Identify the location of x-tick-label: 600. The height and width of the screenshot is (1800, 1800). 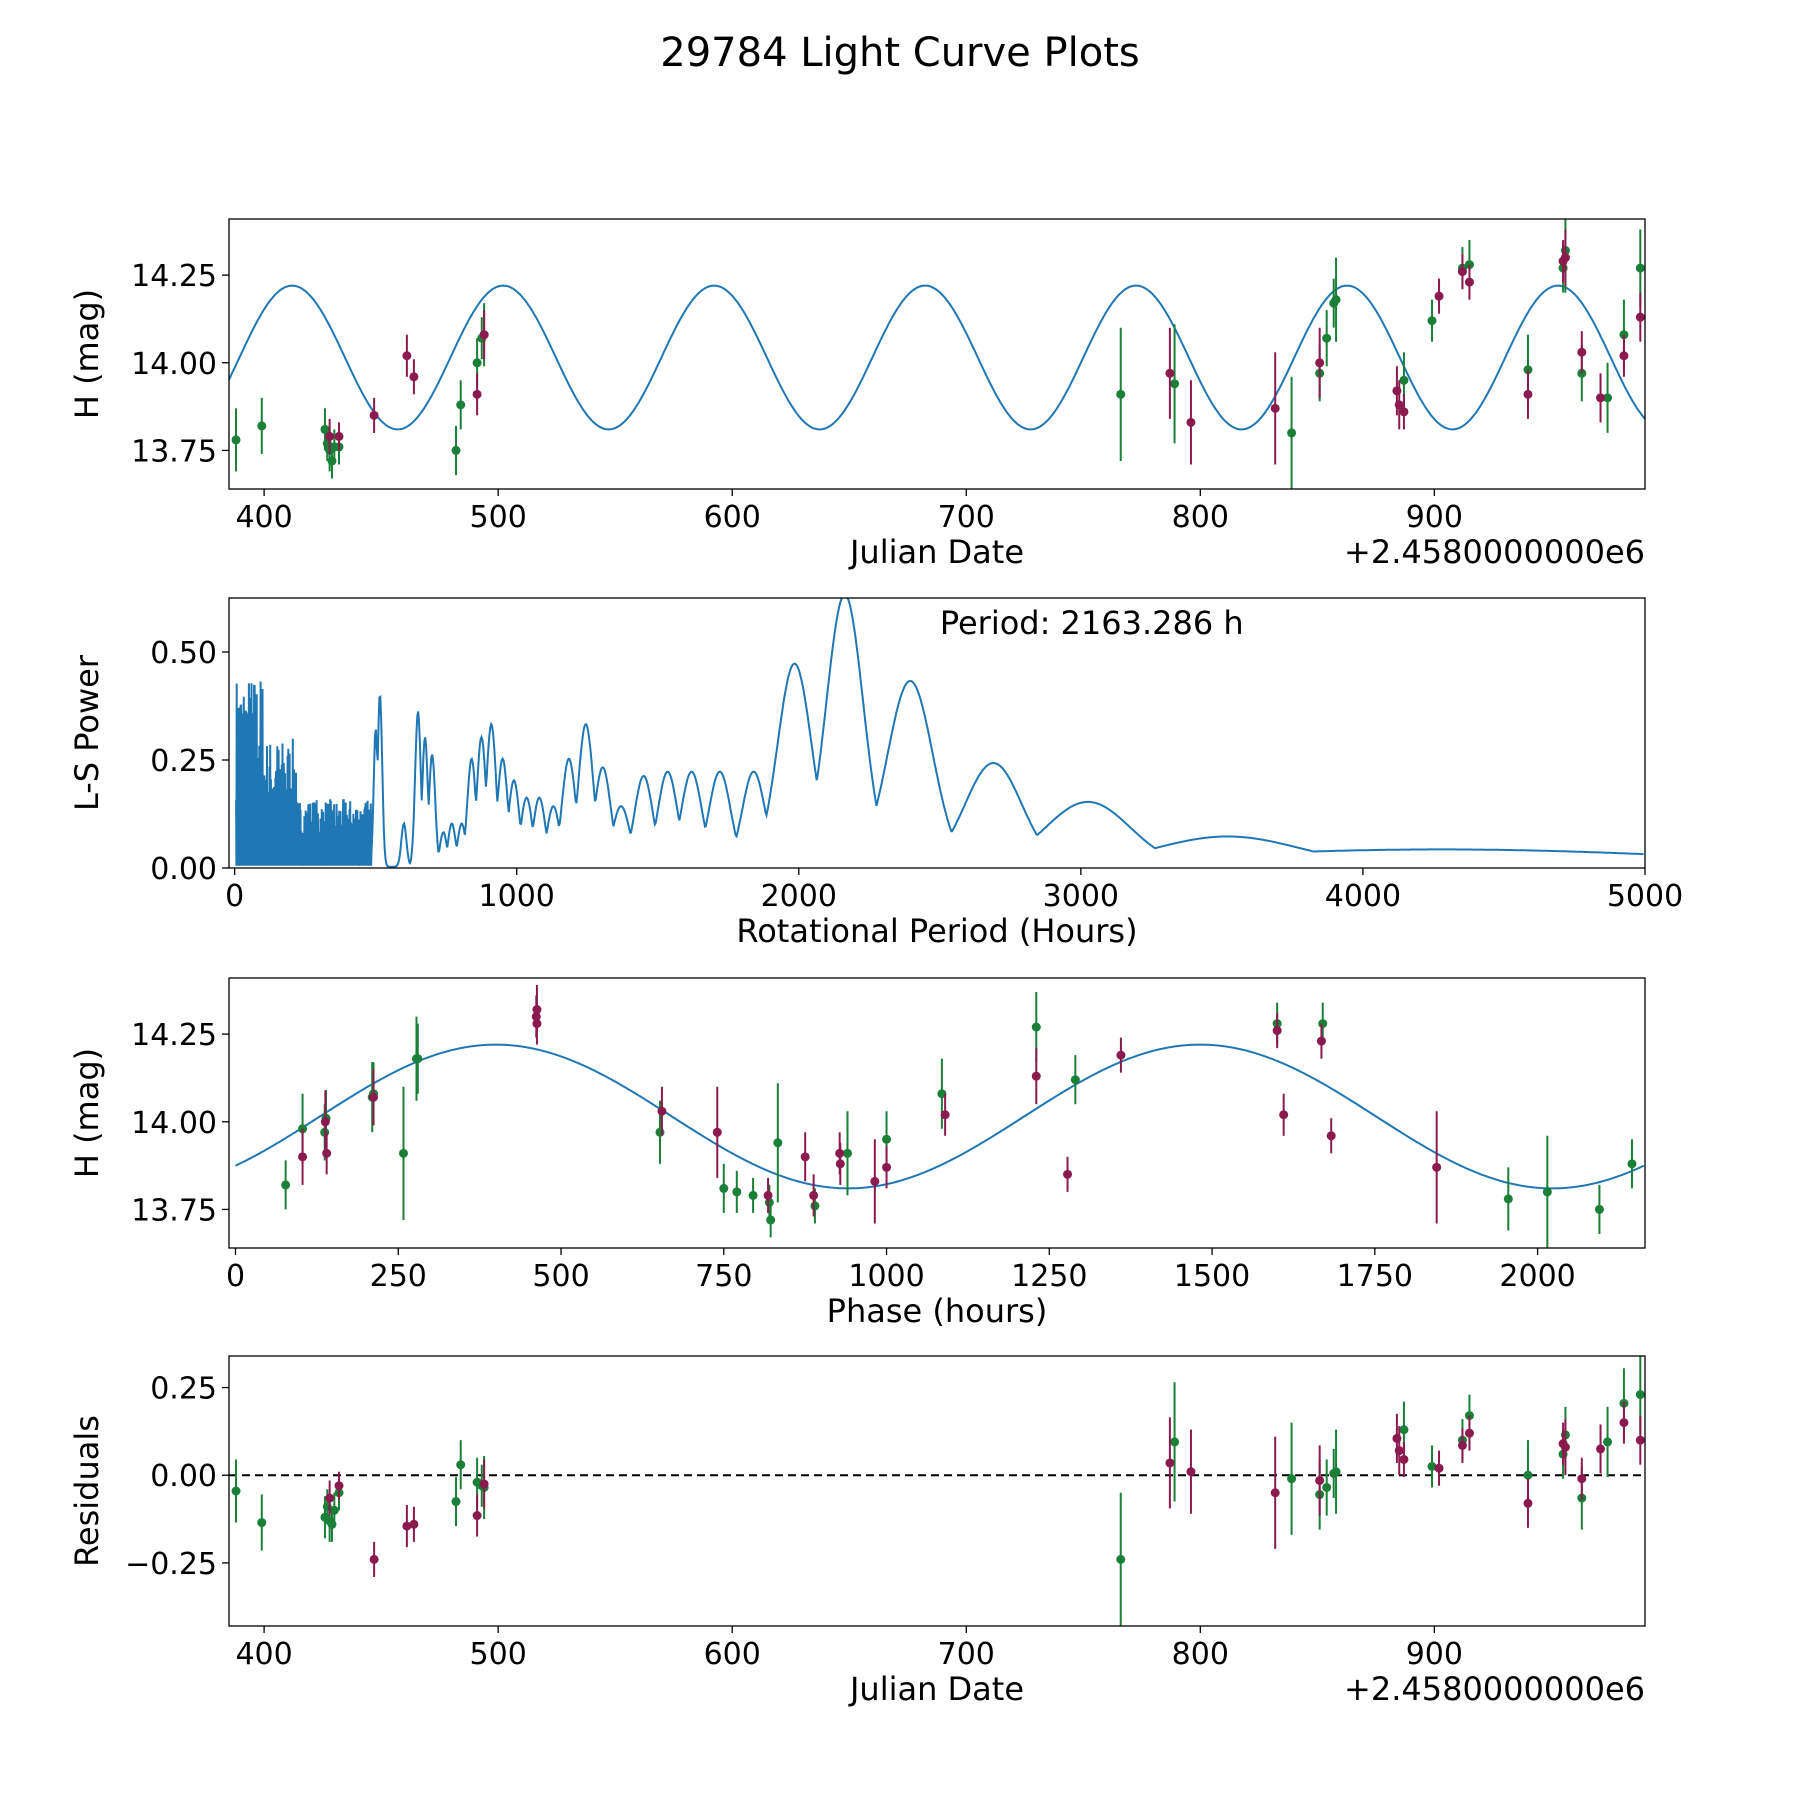
(732, 1654).